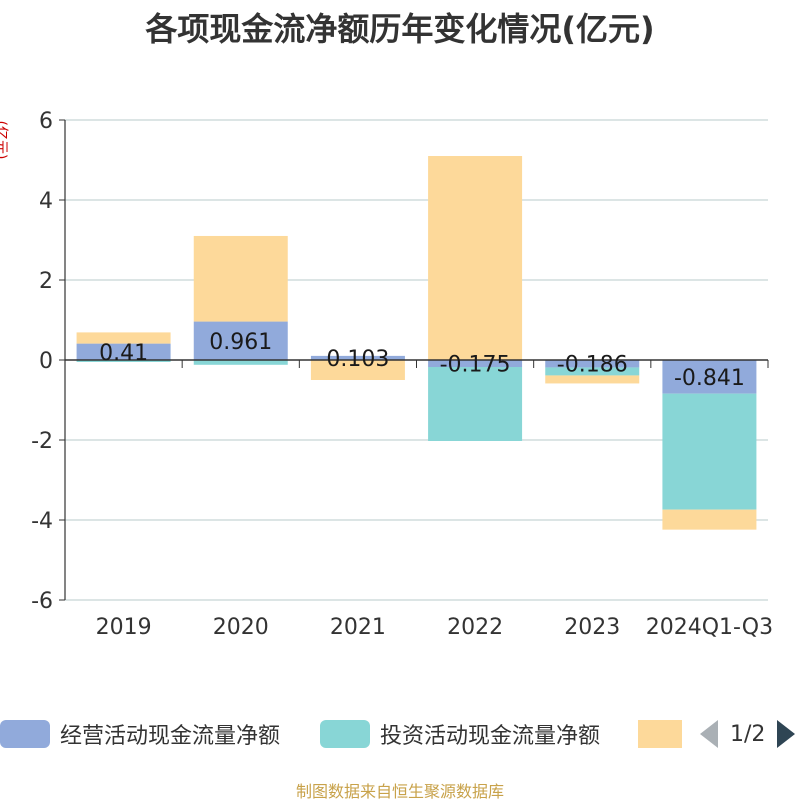 This screenshot has height=802, width=800. I want to click on y-tick-label: 0, so click(46, 361).